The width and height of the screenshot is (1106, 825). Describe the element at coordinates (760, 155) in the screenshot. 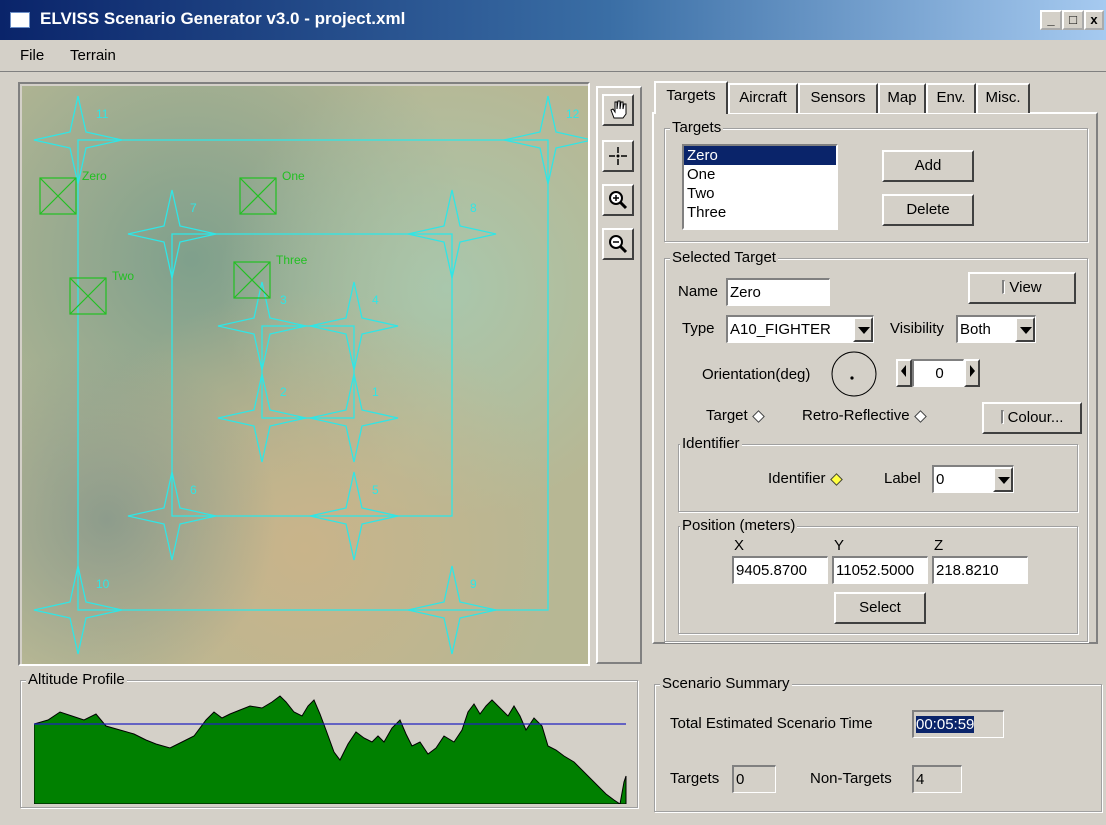

I see `target-list-item: Zero` at that location.